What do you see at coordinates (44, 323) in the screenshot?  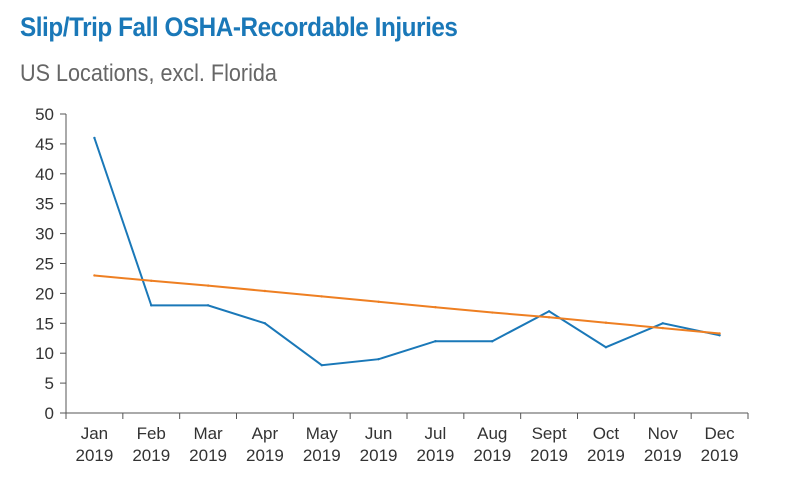 I see `y-tick-label: 15` at bounding box center [44, 323].